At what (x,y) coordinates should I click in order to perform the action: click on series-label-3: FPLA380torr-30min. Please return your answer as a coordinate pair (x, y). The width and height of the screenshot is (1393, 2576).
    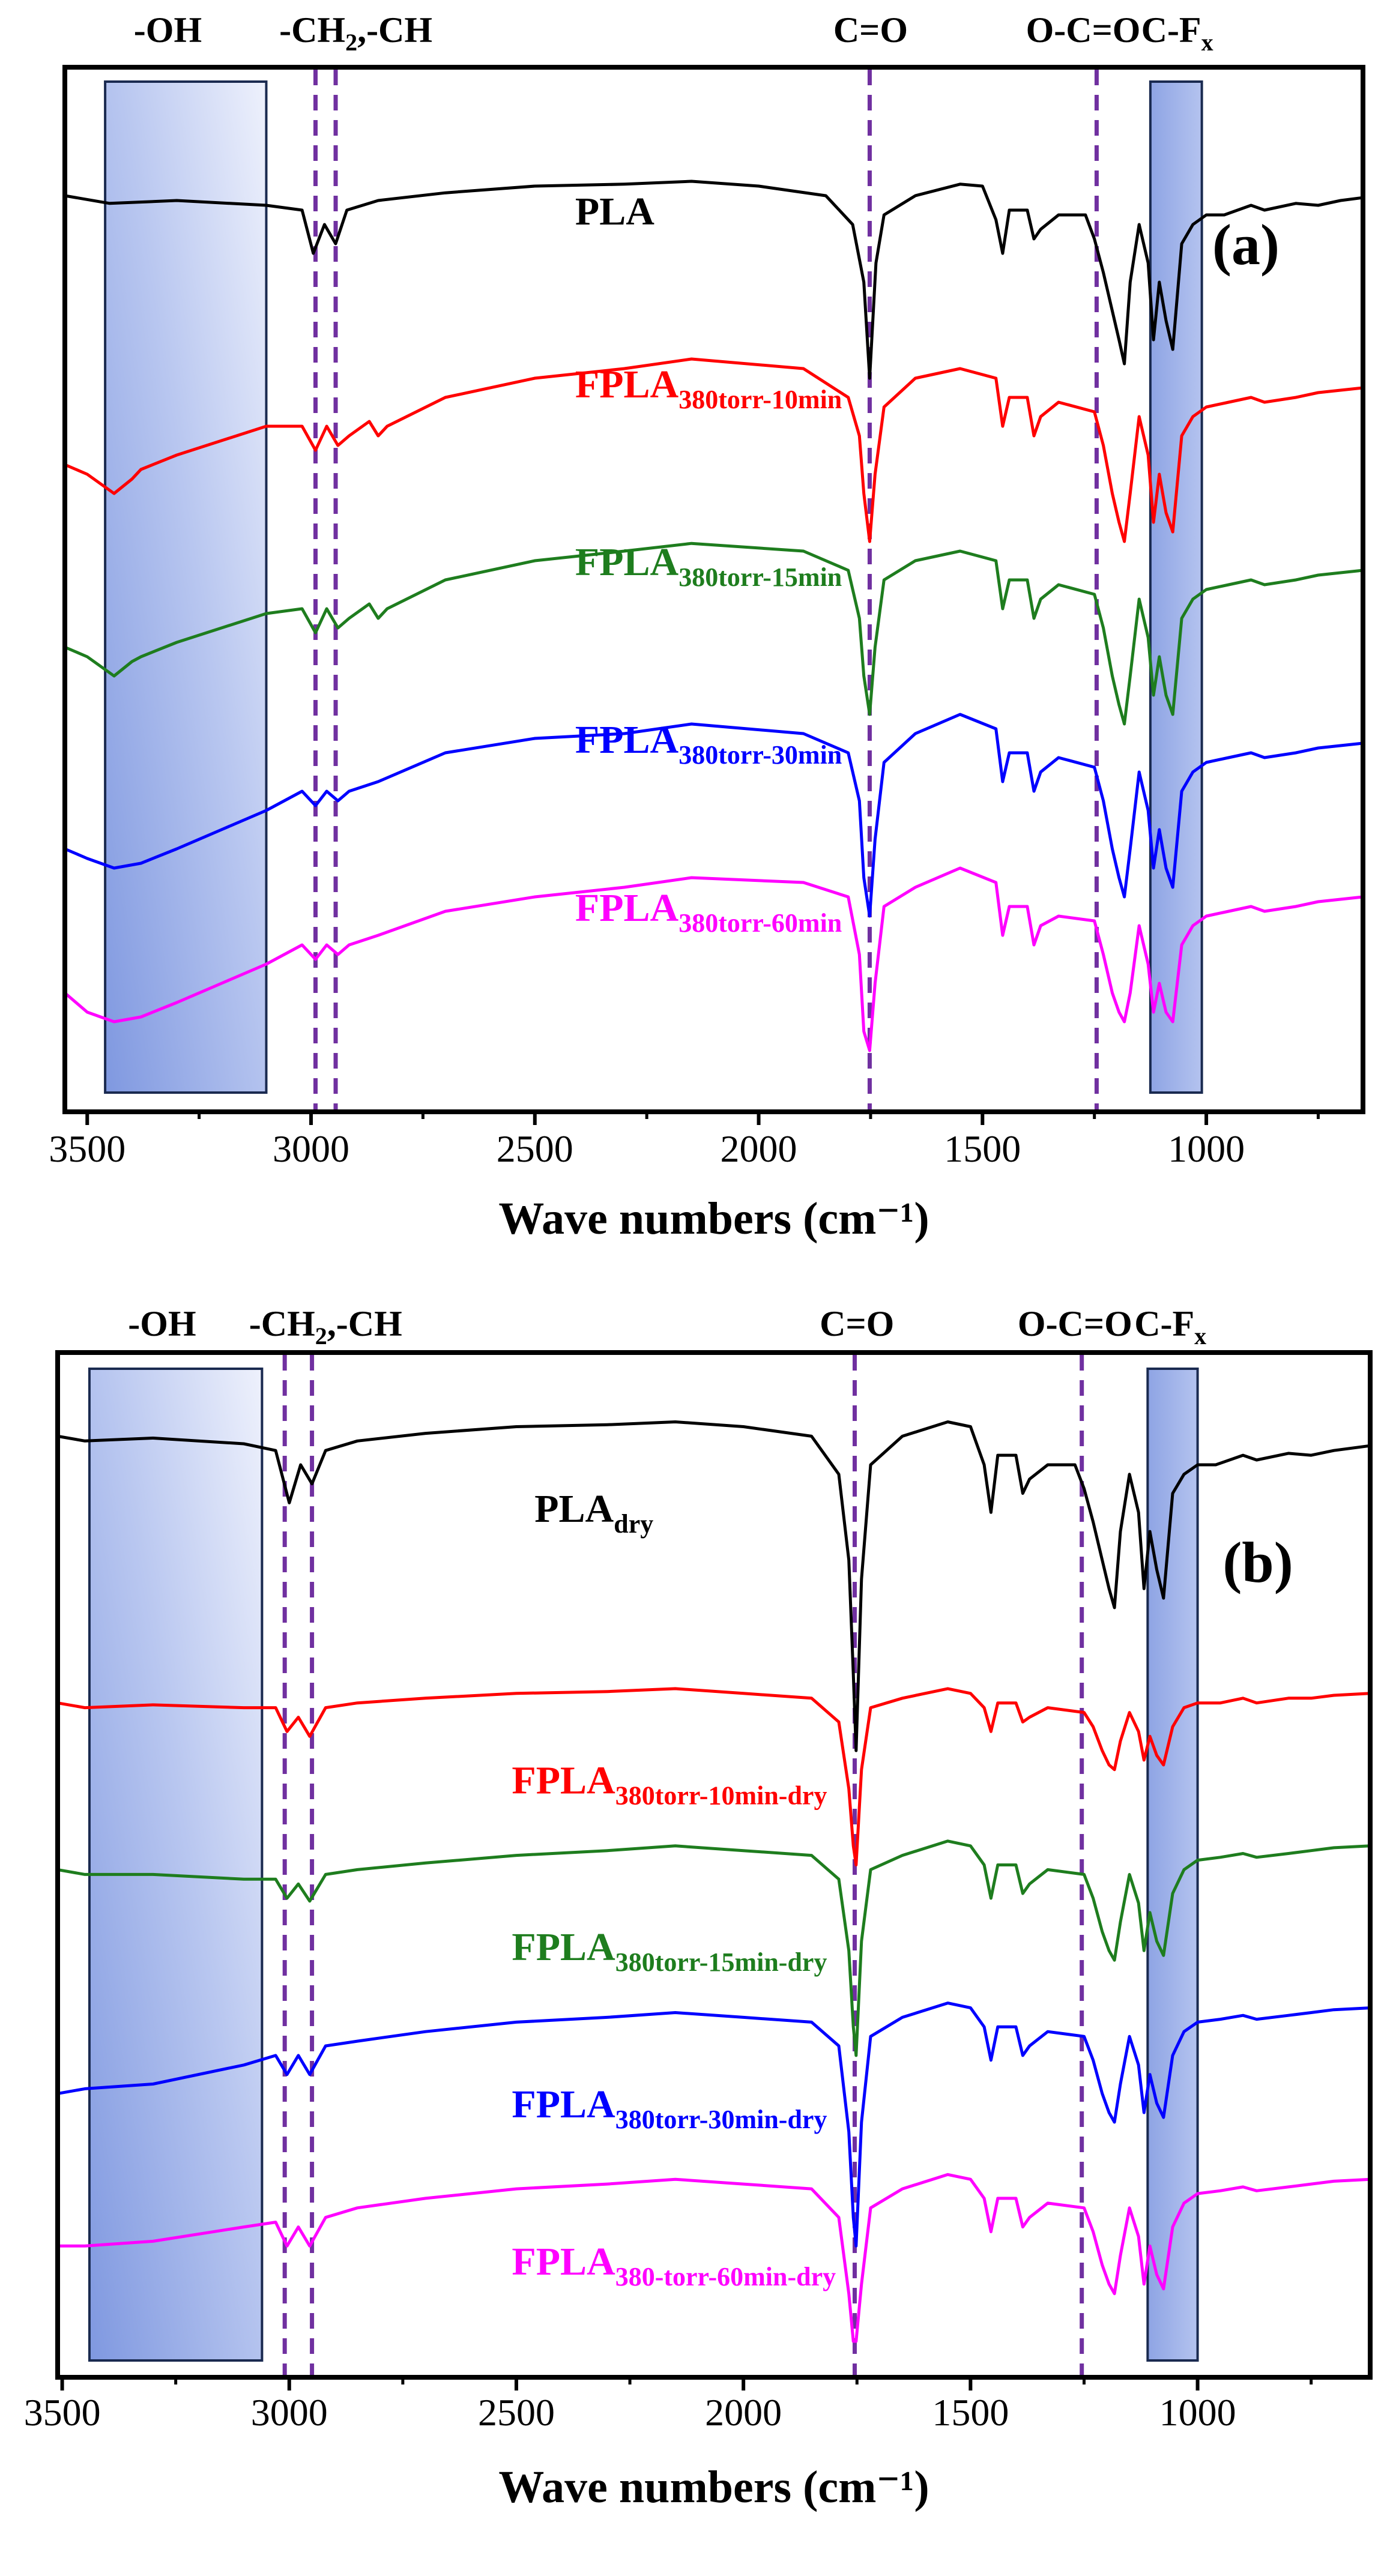
    Looking at the image, I should click on (708, 744).